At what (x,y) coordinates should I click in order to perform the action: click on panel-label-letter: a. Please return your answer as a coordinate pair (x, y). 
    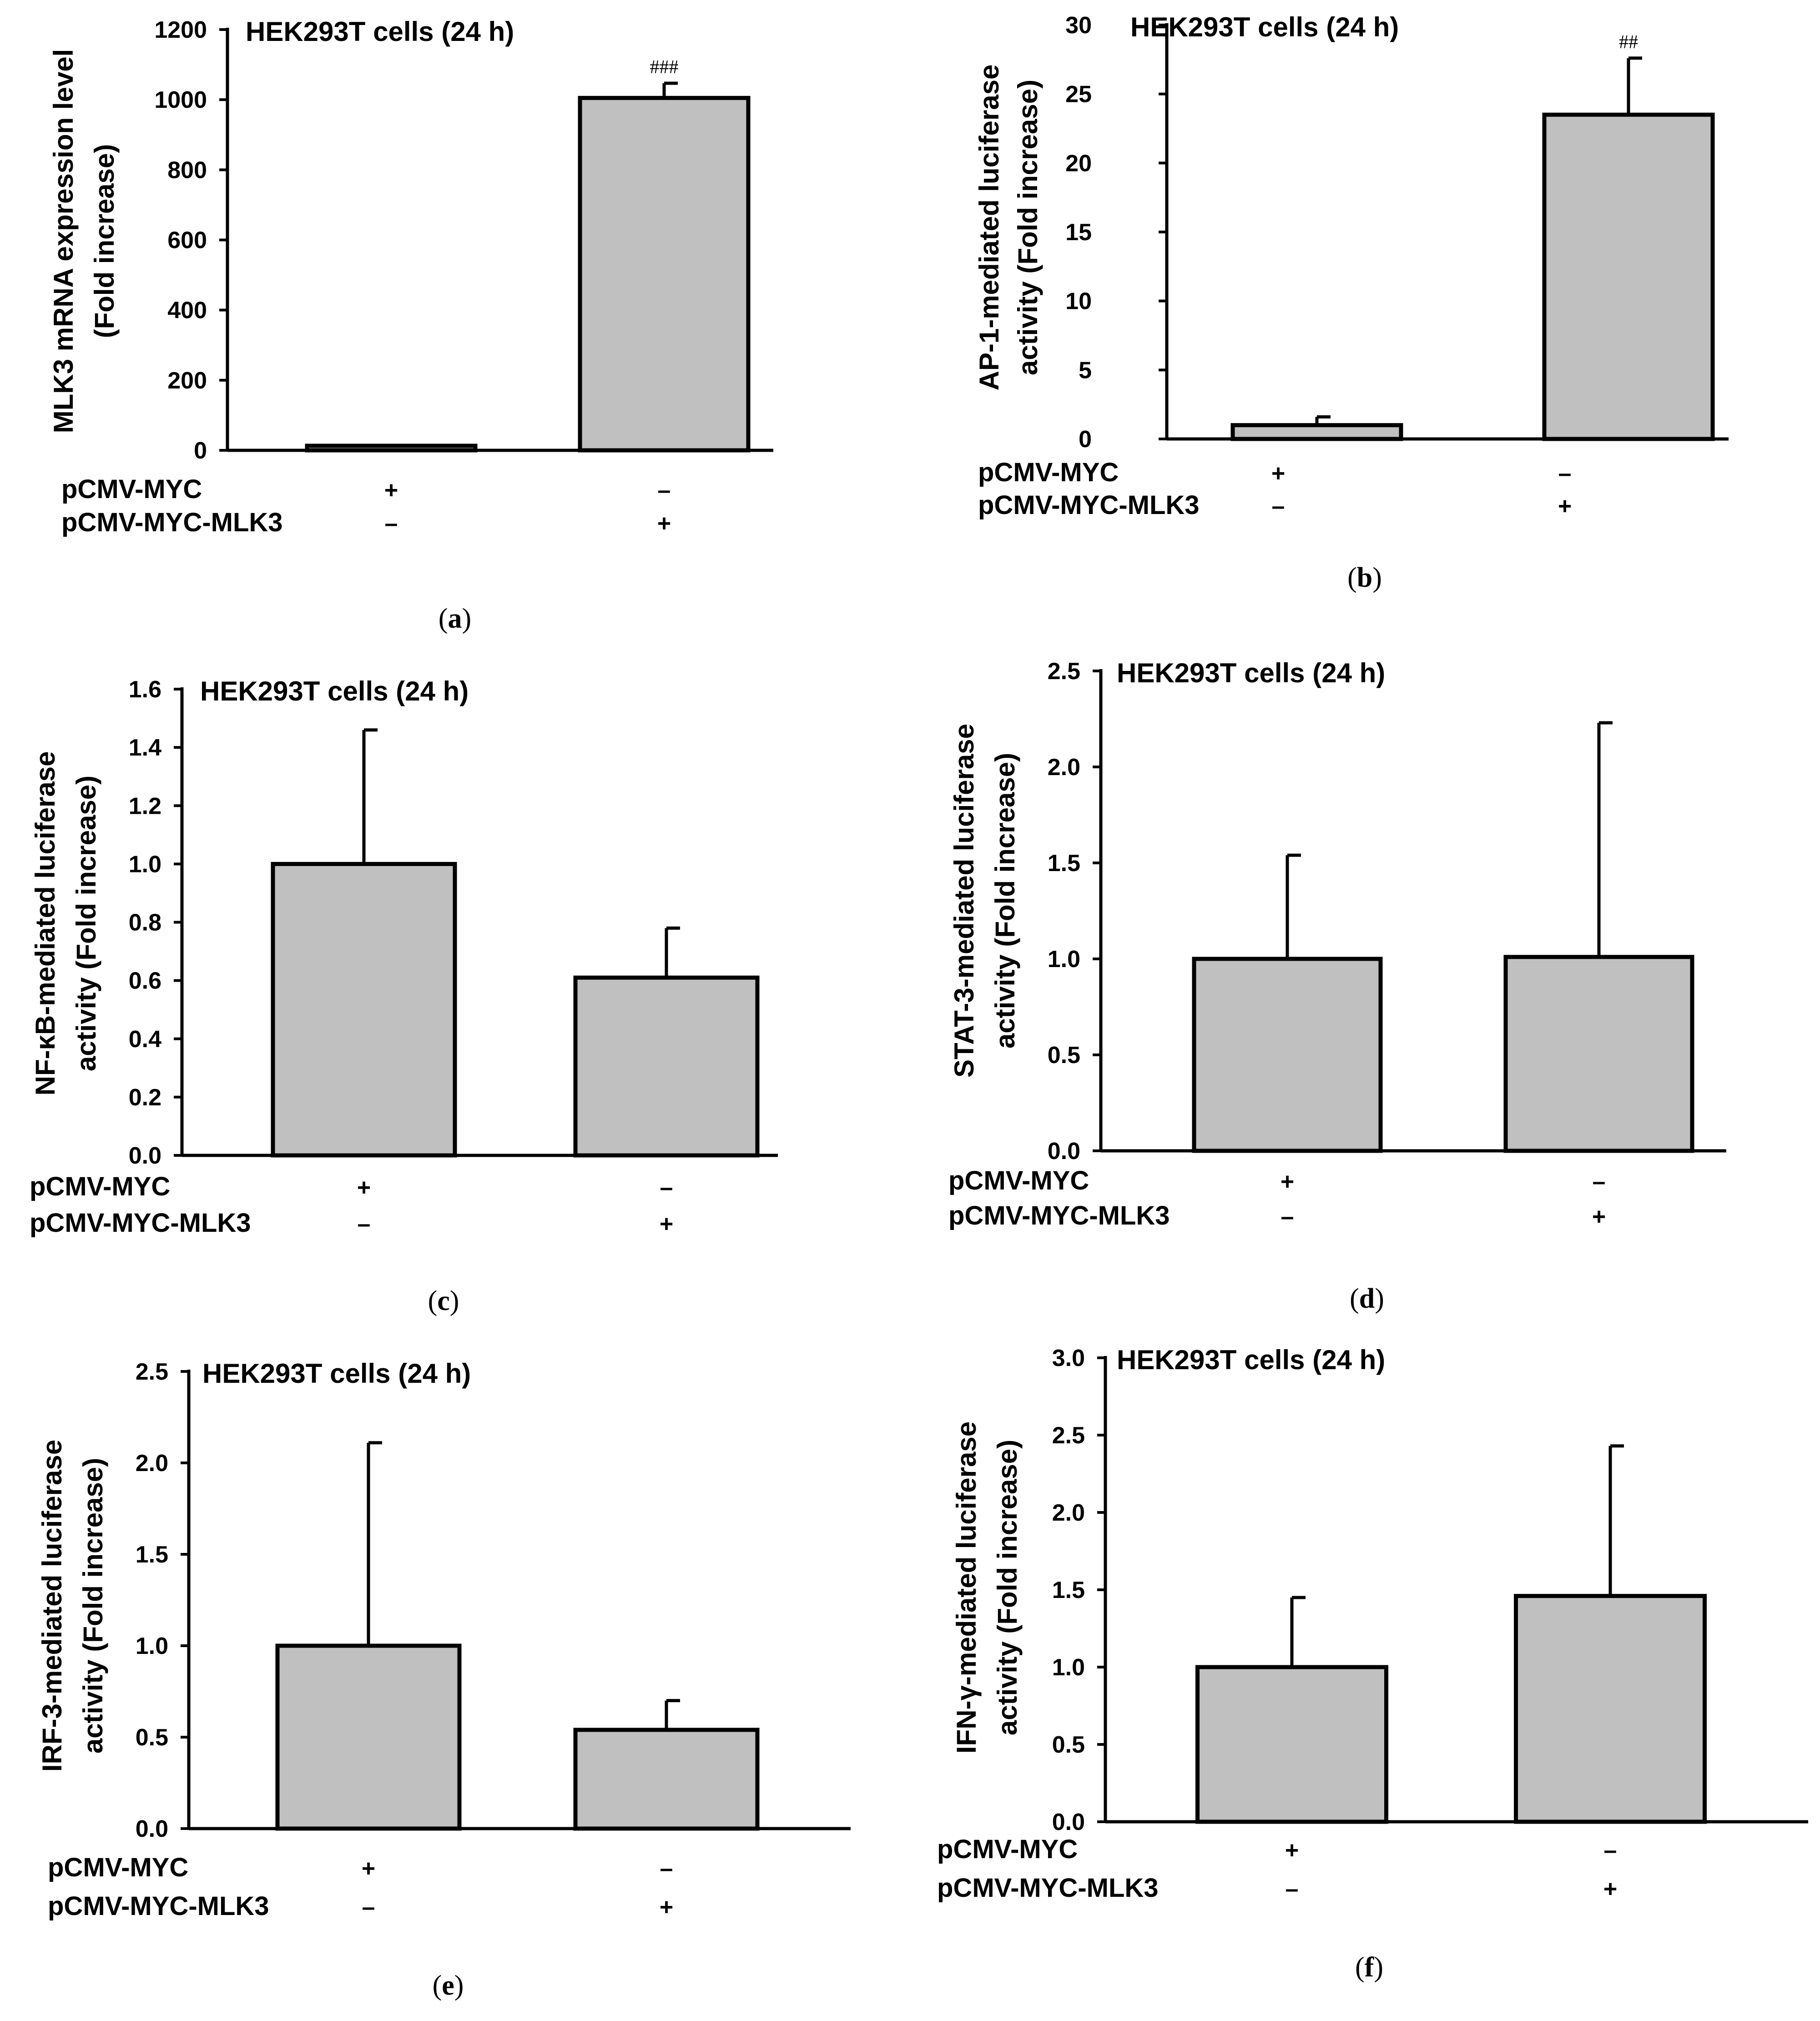
    Looking at the image, I should click on (455, 618).